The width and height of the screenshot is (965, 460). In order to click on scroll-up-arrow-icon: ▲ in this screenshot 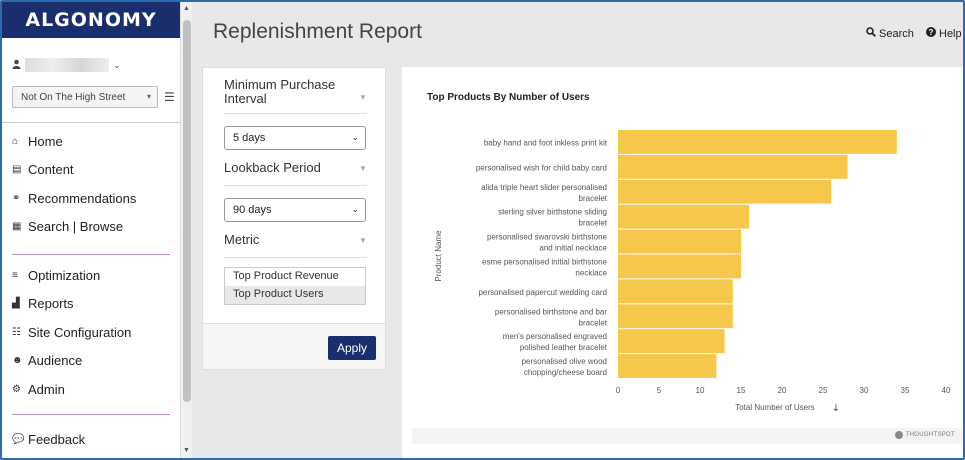, I will do `click(186, 8)`.